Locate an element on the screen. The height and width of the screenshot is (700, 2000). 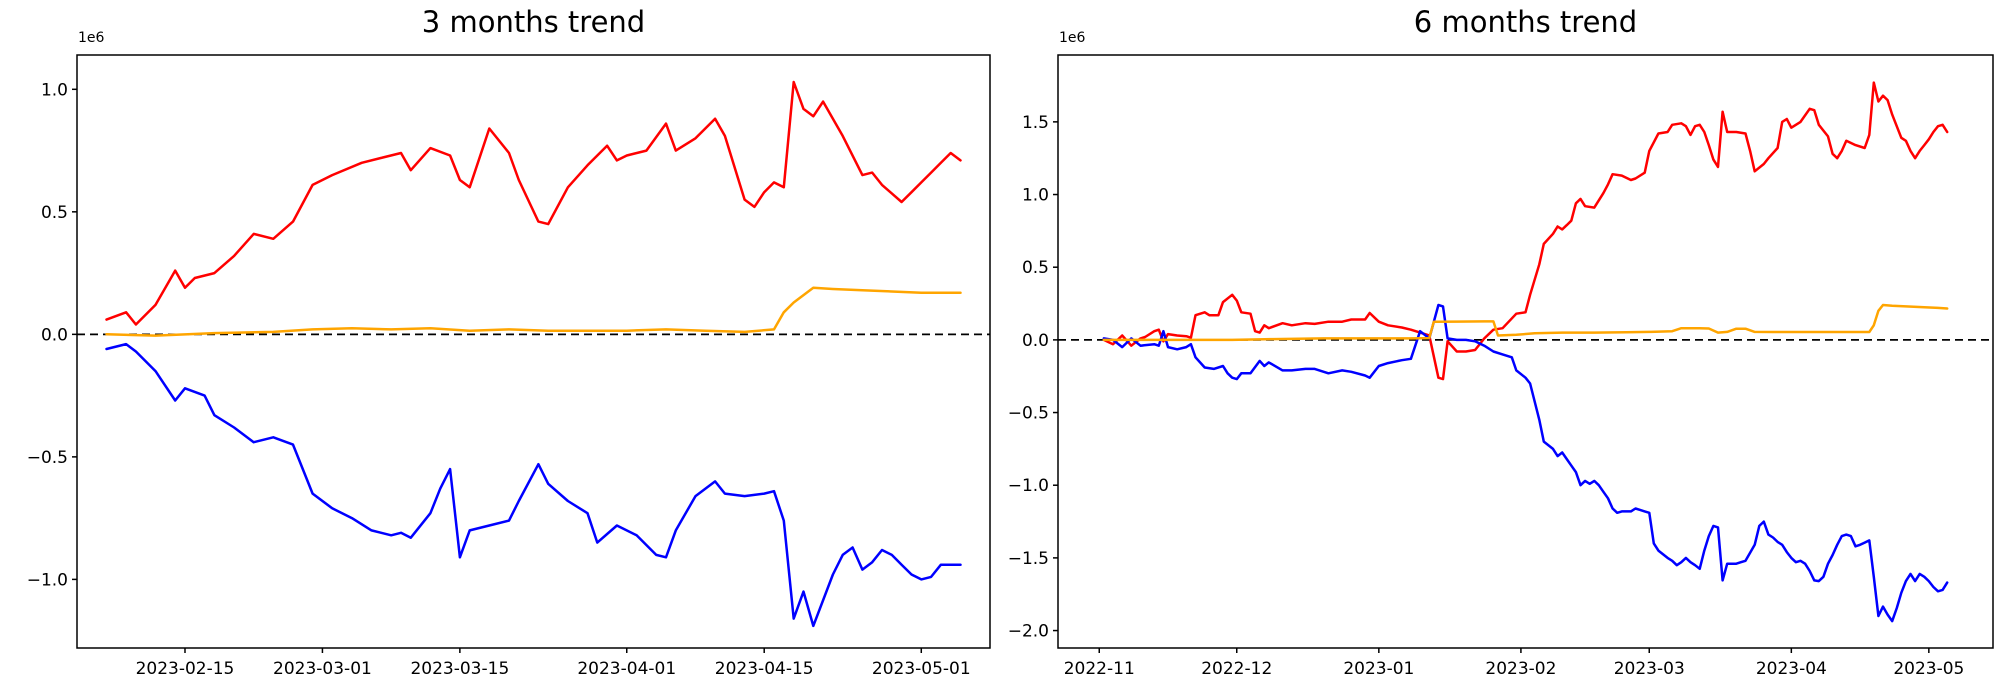
six-months-series-orange is located at coordinates (1525, 322).